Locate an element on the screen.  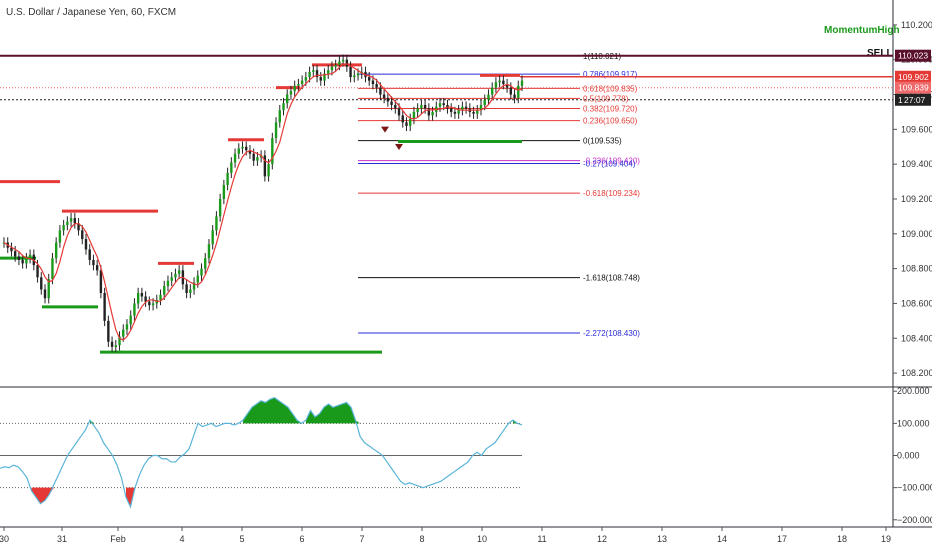
price-tick-label: 108.400 is located at coordinates (916, 338).